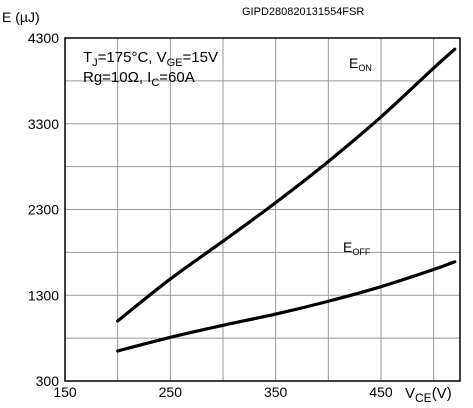 This screenshot has height=408, width=473. I want to click on y-tick-label: 2300, so click(43, 210).